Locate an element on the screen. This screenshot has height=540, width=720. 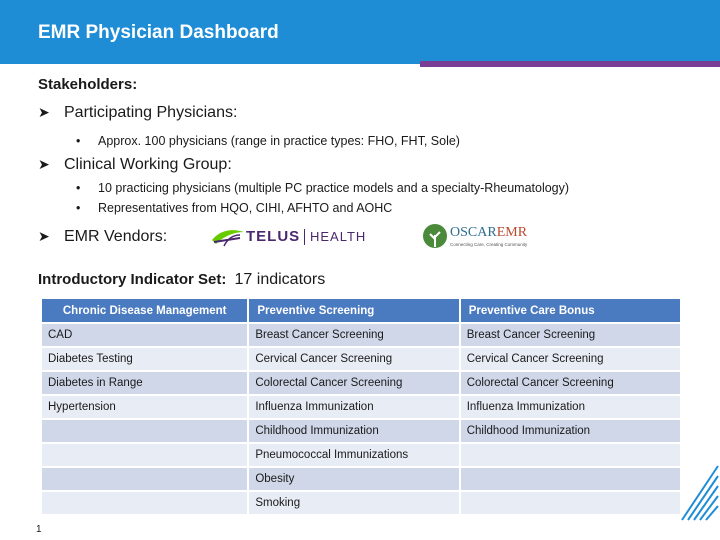
title-banner: EMR Physician Dashboard is located at coordinates (360, 32).